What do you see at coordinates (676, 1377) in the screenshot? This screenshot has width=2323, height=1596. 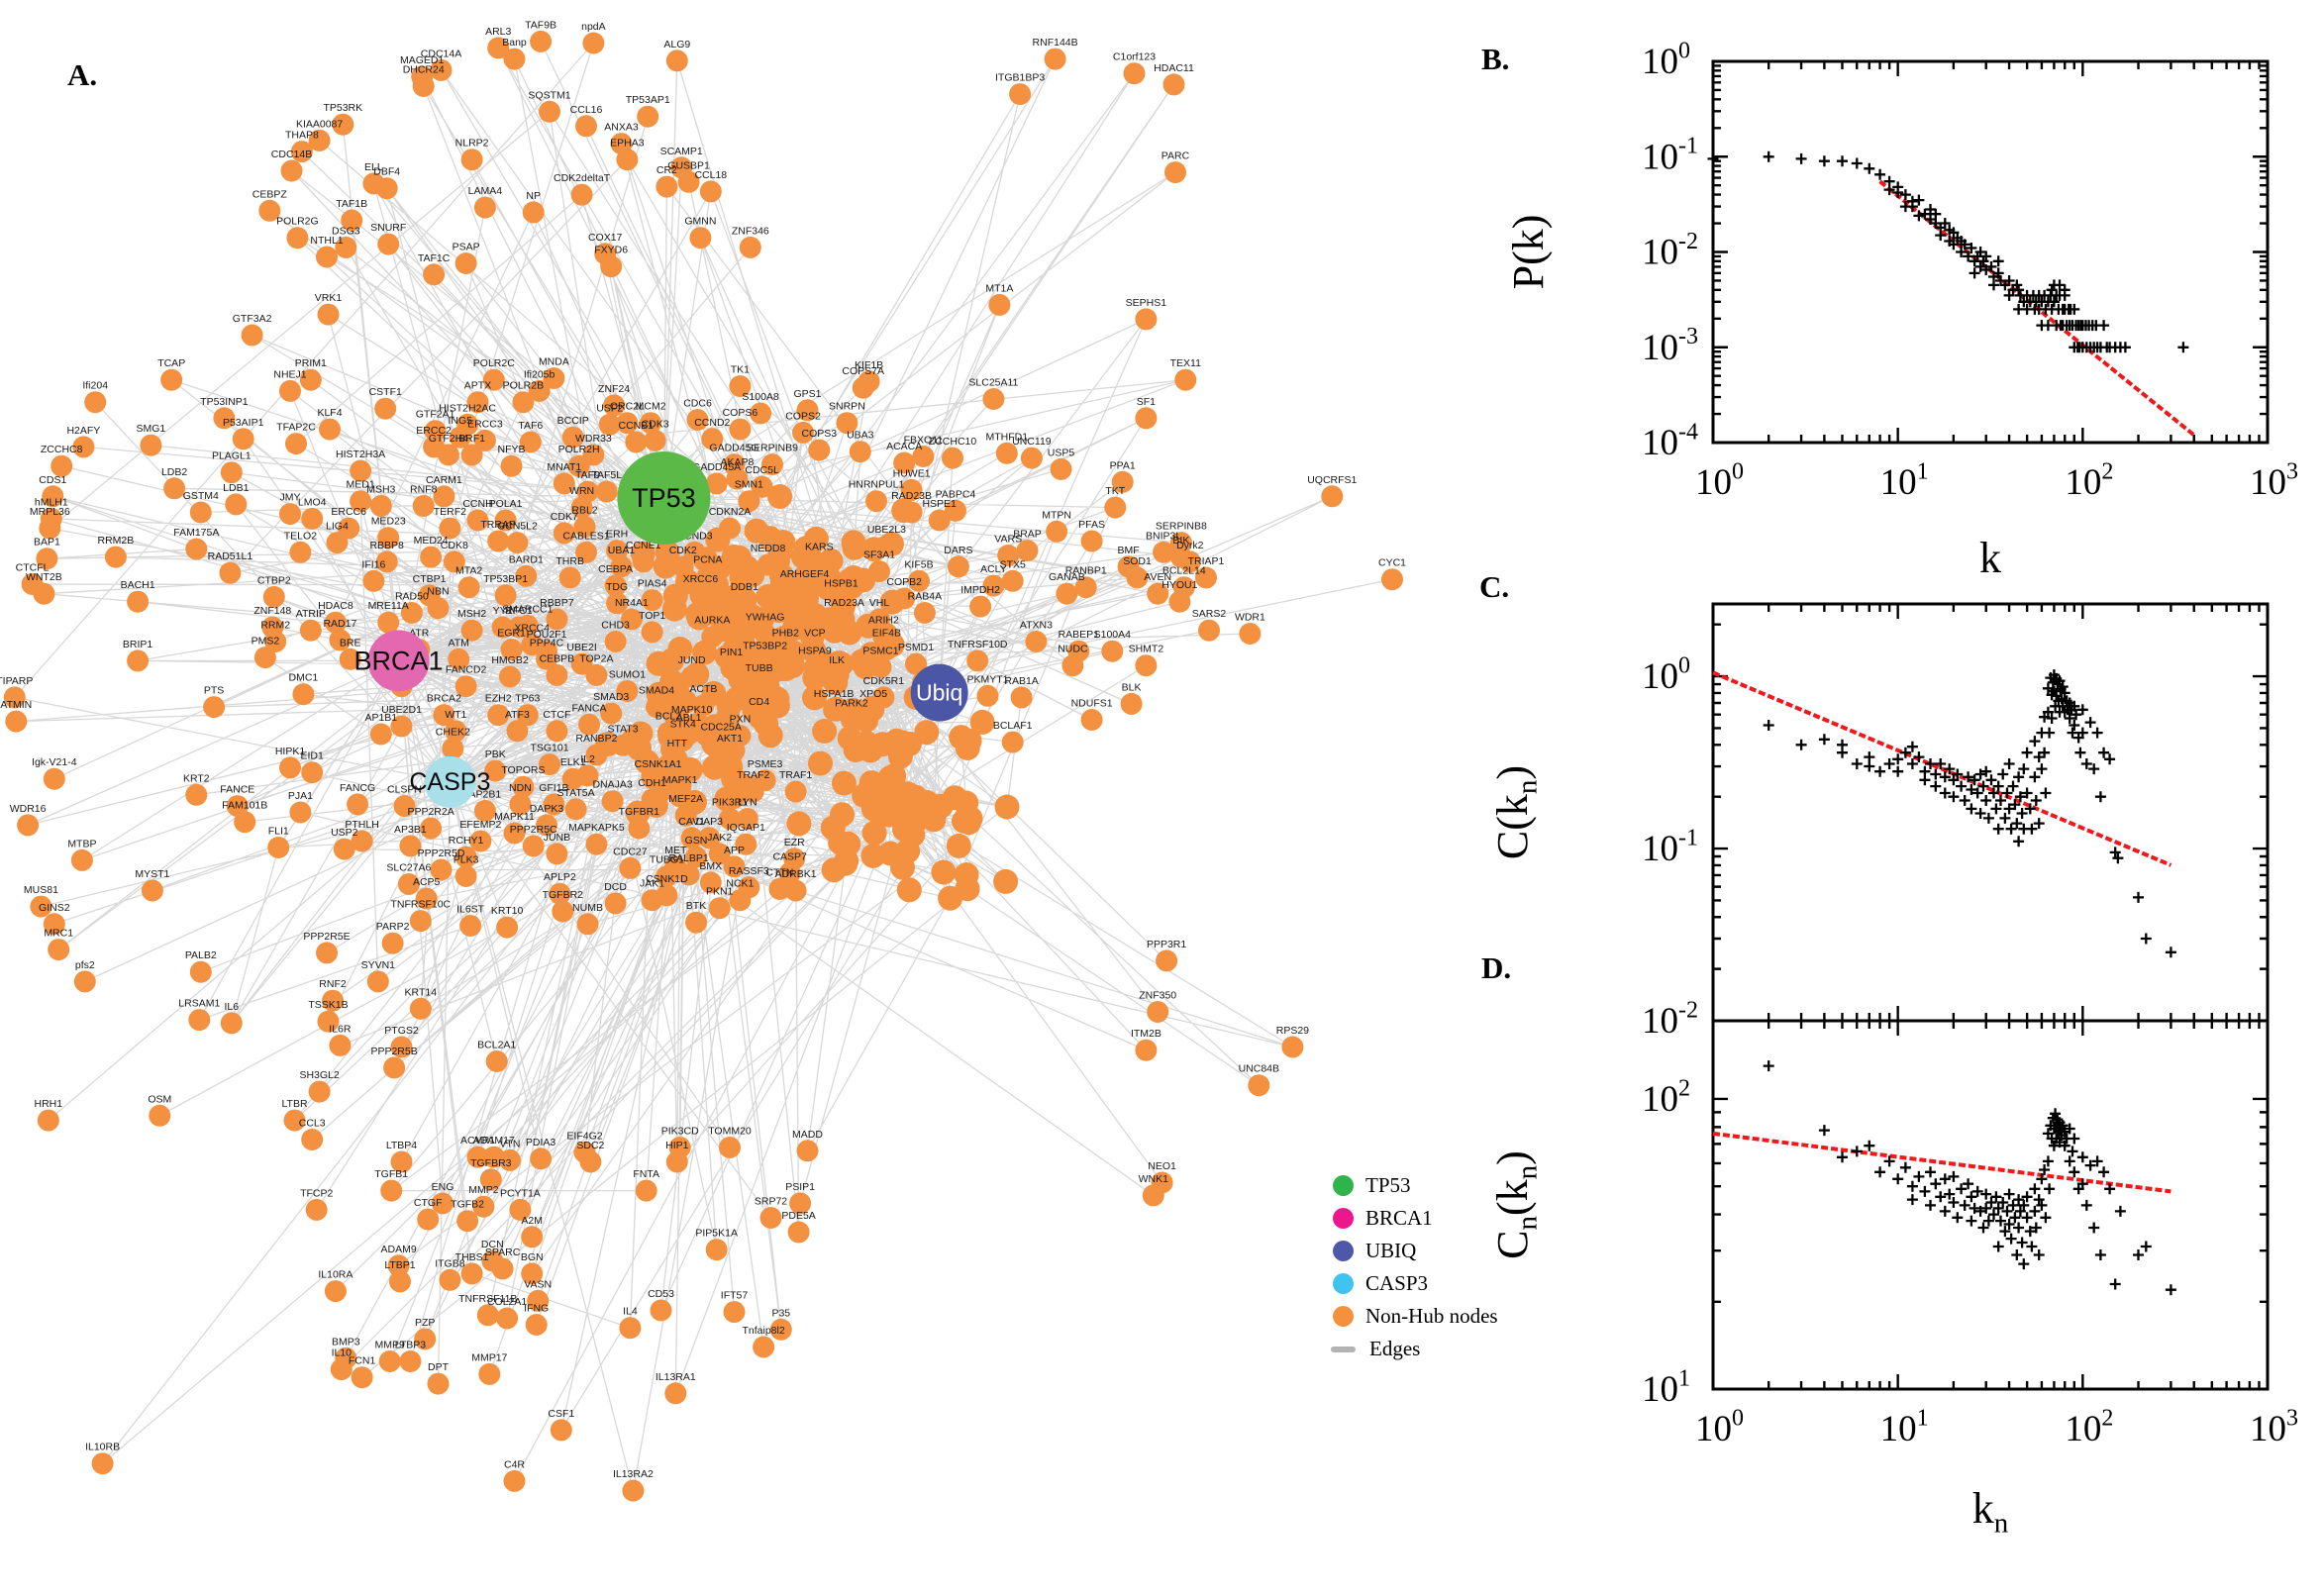 I see `network-node-label: IL13RA1` at bounding box center [676, 1377].